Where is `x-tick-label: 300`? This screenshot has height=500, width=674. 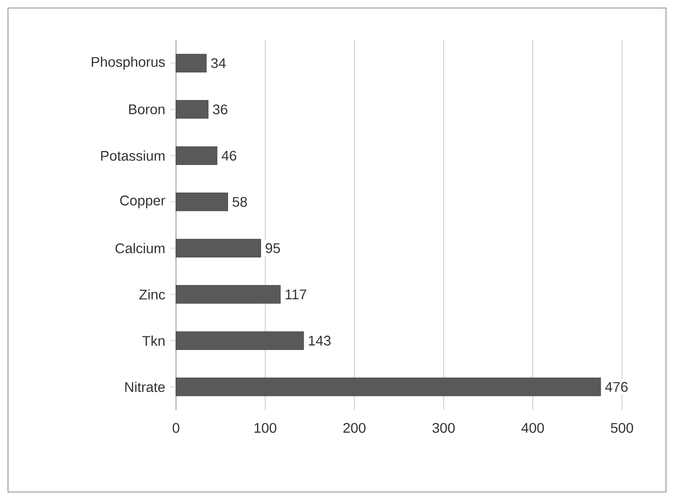 x-tick-label: 300 is located at coordinates (443, 427).